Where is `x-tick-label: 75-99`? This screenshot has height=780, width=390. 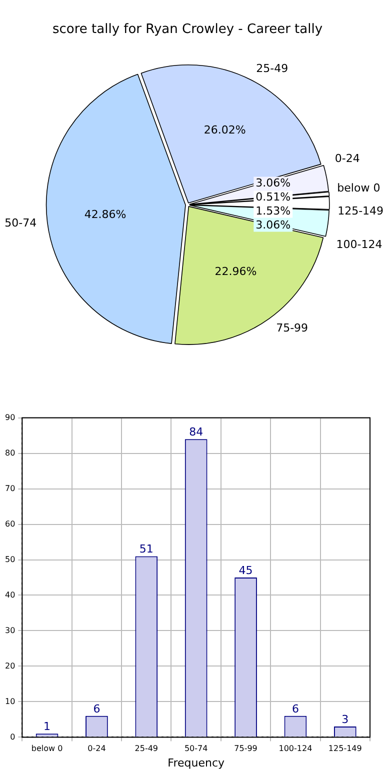
x-tick-label: 75-99 is located at coordinates (246, 749).